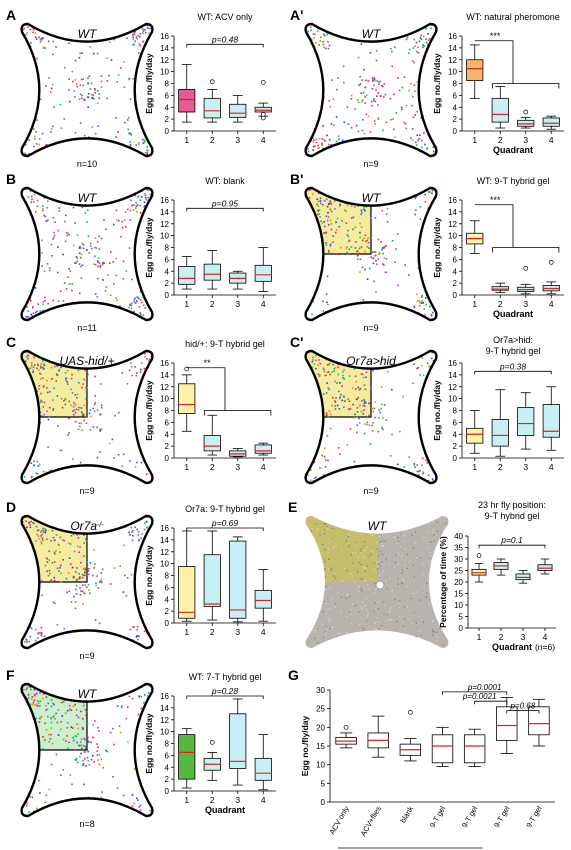 The height and width of the screenshot is (850, 571). I want to click on panel-title: hid/+: 9-T hybrid gel, so click(225, 344).